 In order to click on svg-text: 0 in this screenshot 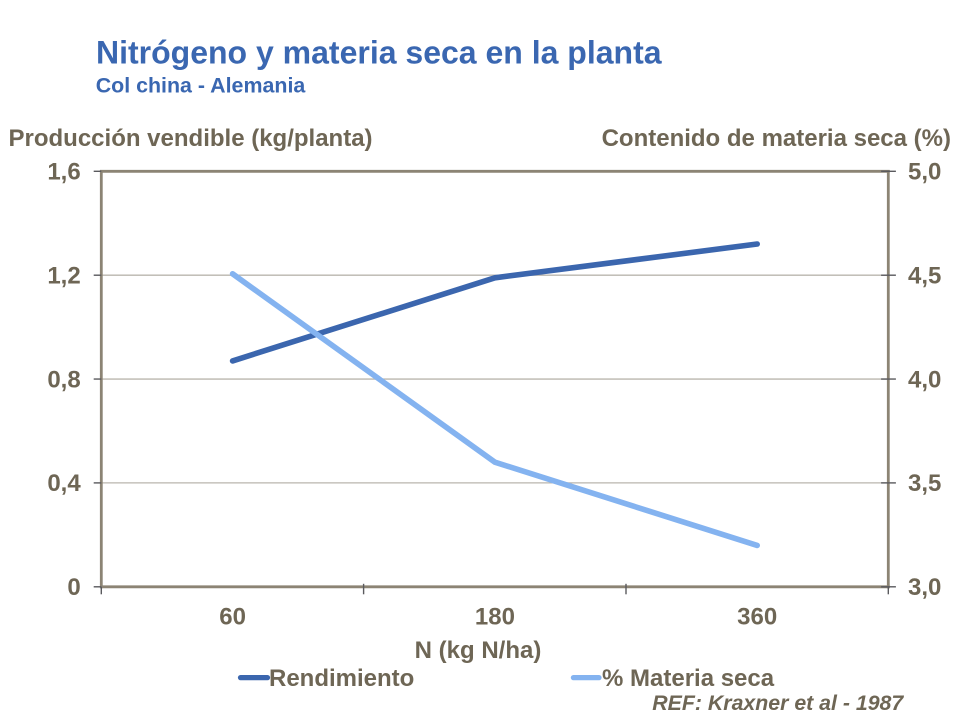, I will do `click(73, 587)`.